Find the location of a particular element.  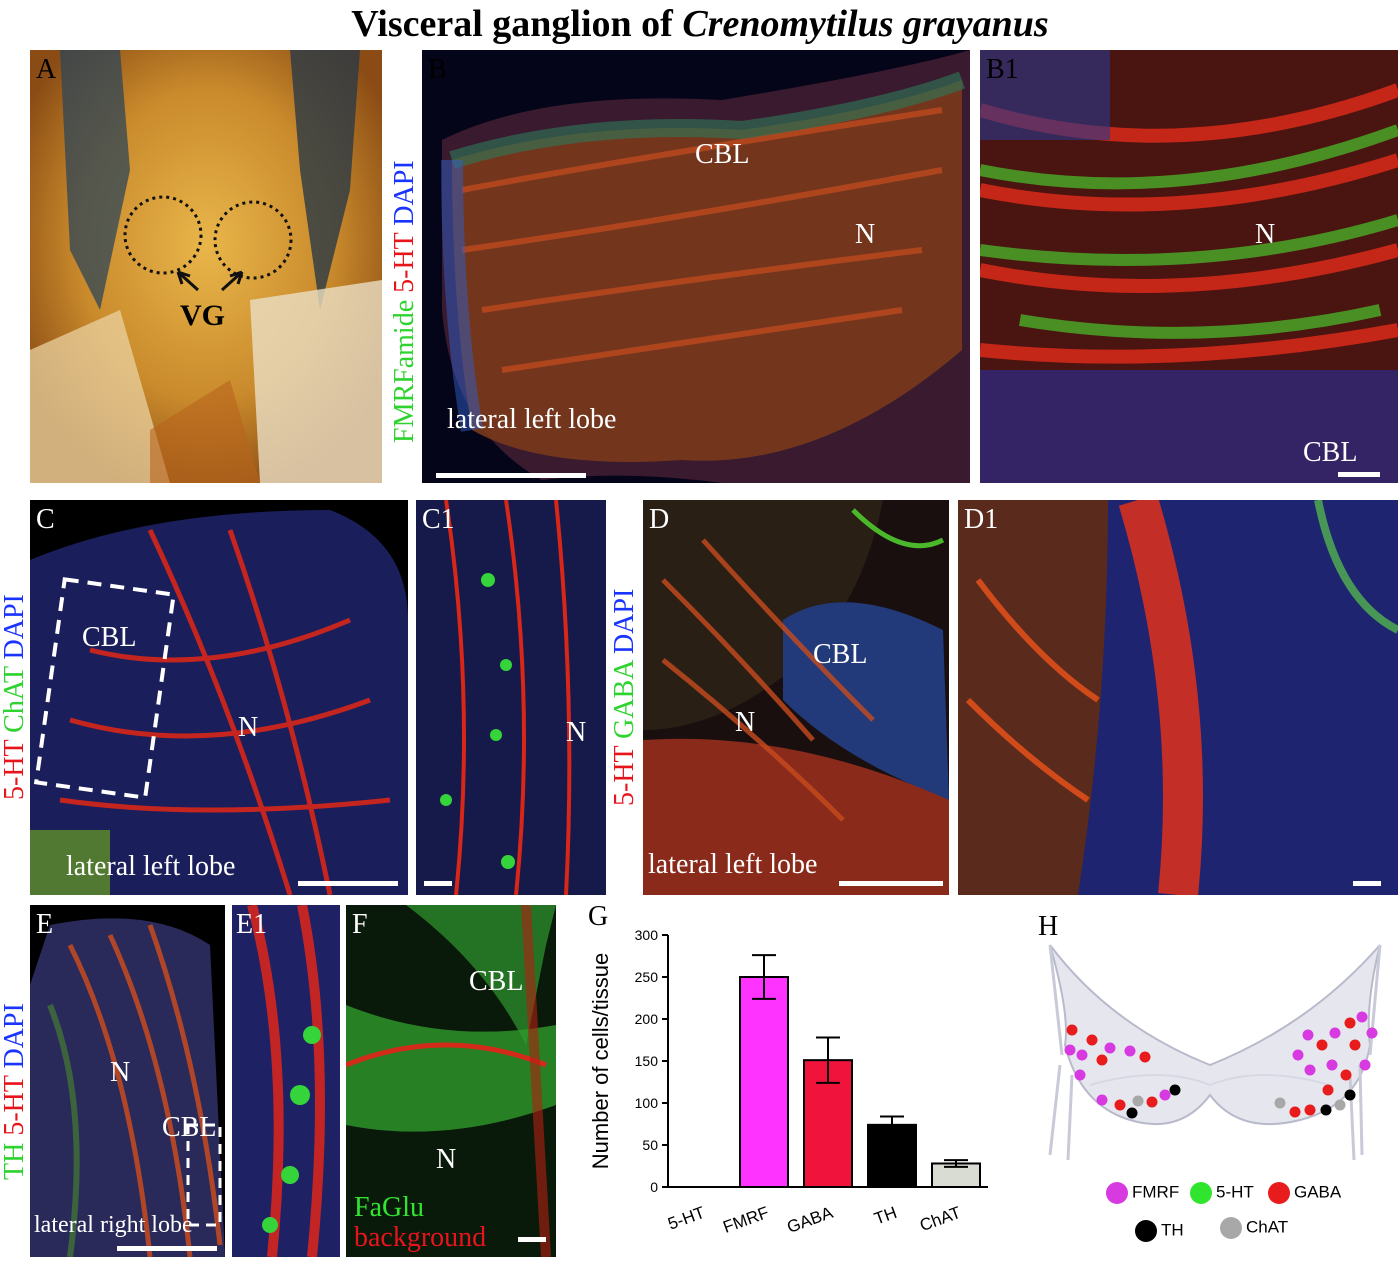

x-tick-label: 5-HT is located at coordinates (686, 1218).